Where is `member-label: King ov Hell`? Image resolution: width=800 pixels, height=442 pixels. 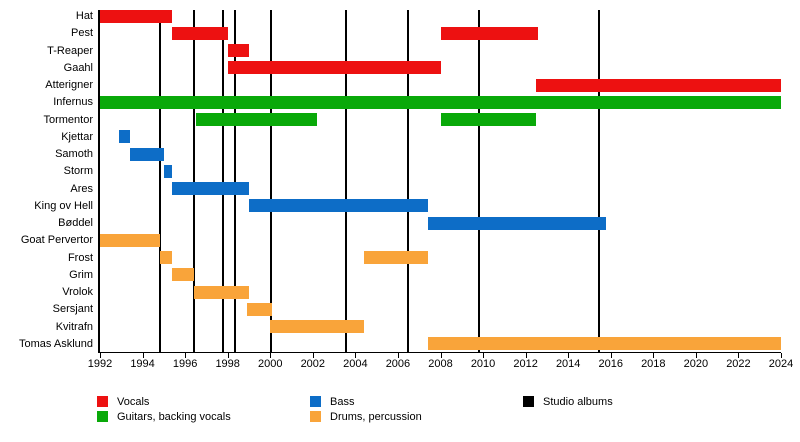 member-label: King ov Hell is located at coordinates (63, 205).